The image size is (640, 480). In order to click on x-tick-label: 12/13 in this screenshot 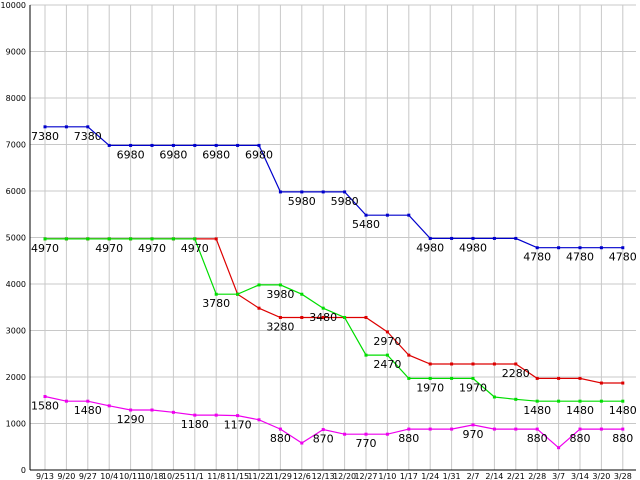, I will do `click(323, 476)`.